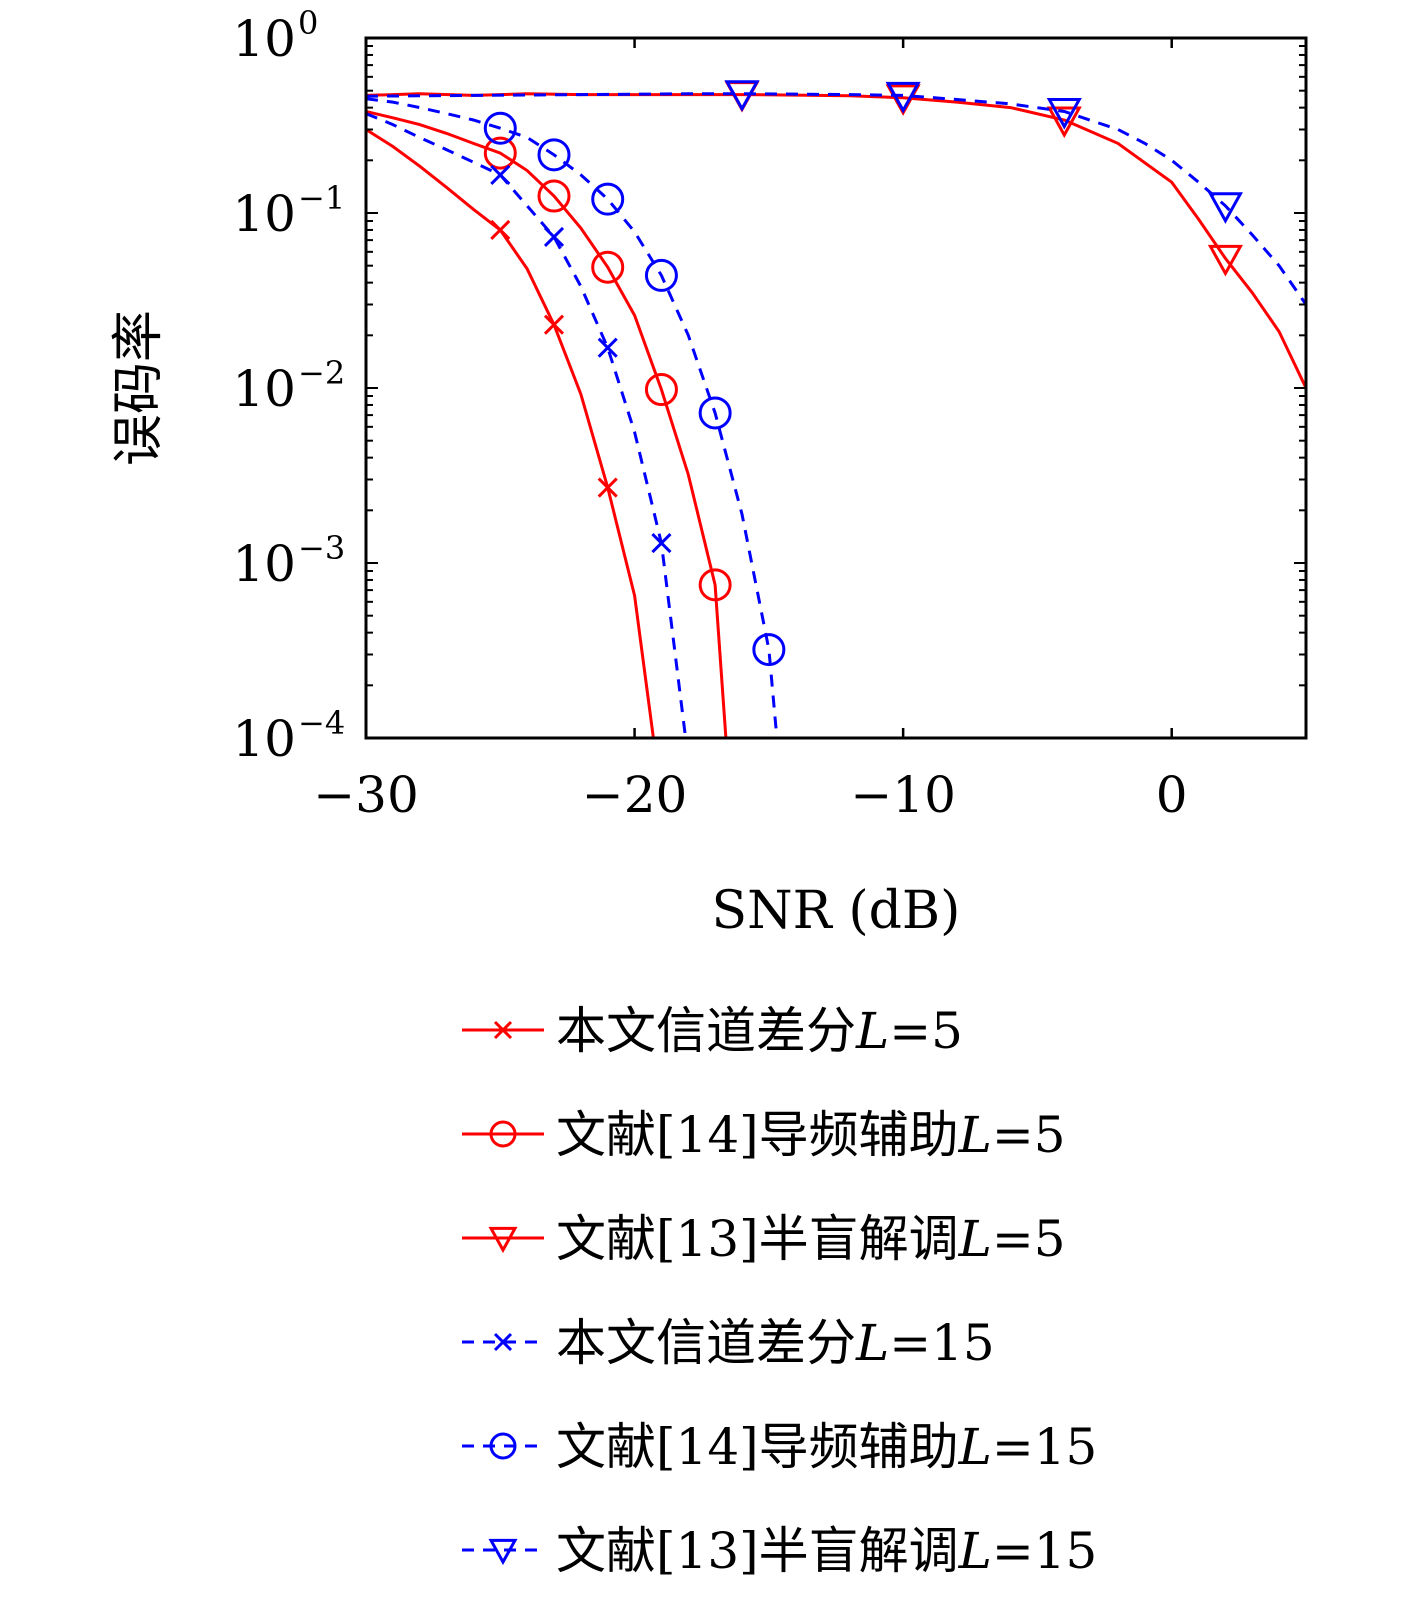 The height and width of the screenshot is (1607, 1417). What do you see at coordinates (635, 795) in the screenshot?
I see `x-tick-label: −20` at bounding box center [635, 795].